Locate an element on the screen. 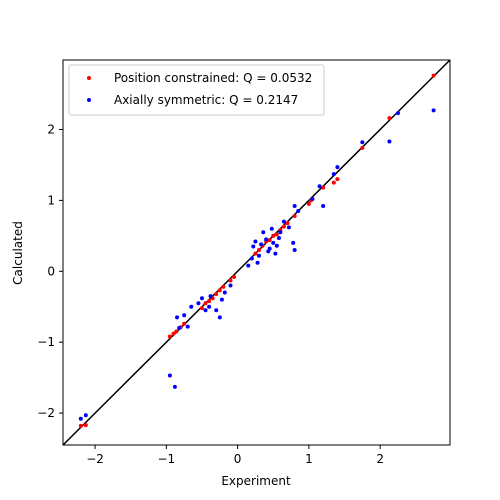 The height and width of the screenshot is (500, 500). y-tick-label: −1 is located at coordinates (46, 342).